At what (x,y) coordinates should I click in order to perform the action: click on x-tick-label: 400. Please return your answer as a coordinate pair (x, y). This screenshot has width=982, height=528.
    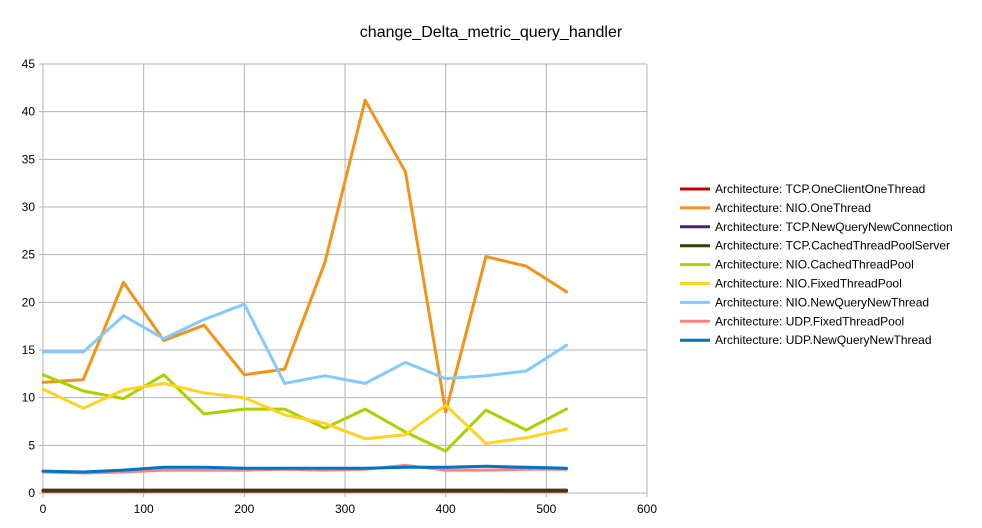
    Looking at the image, I should click on (446, 509).